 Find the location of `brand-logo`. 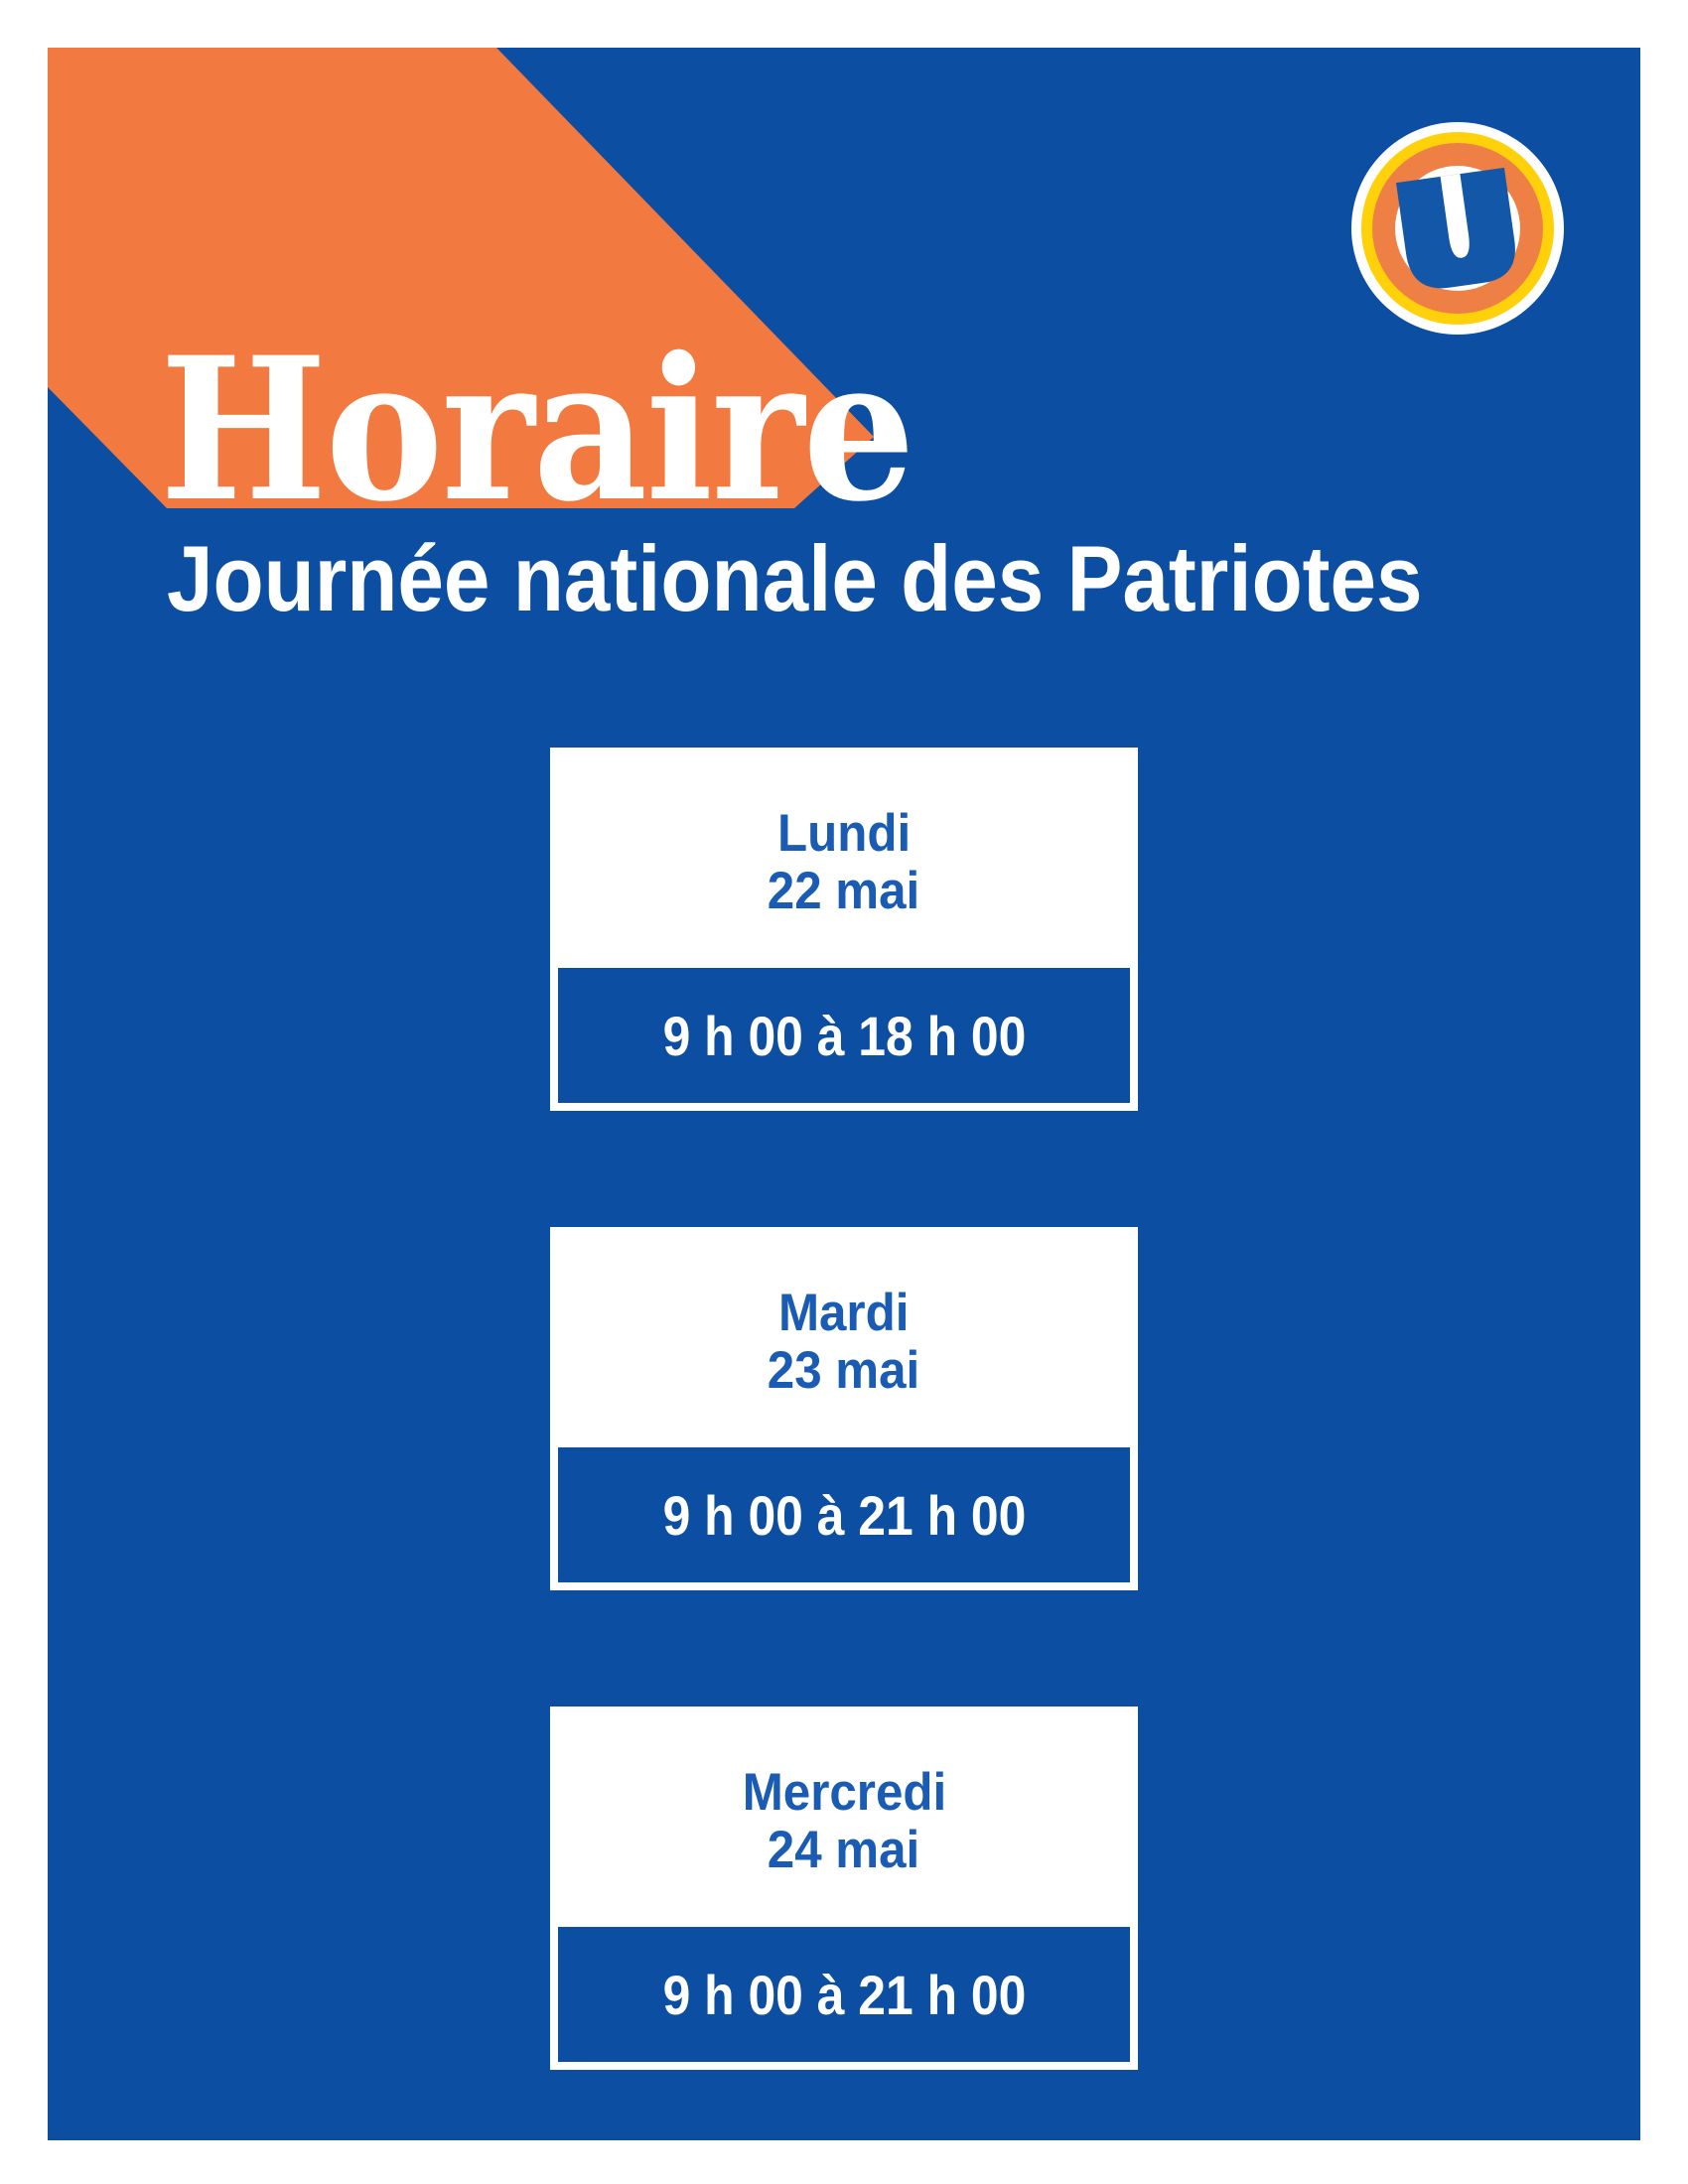

brand-logo is located at coordinates (1457, 228).